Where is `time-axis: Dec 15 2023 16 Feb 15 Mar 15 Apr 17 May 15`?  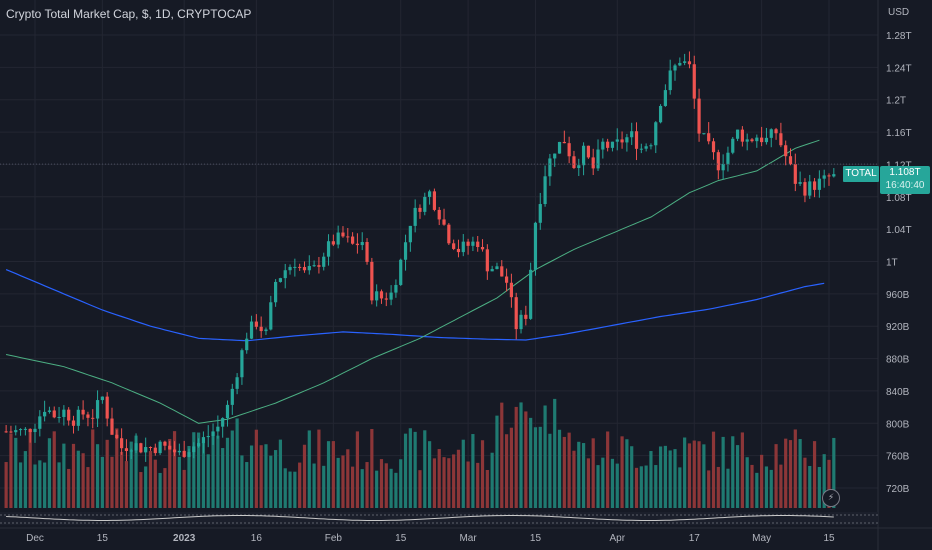 time-axis: Dec 15 2023 16 Feb 15 Mar 15 Apr 17 May 15 is located at coordinates (430, 538).